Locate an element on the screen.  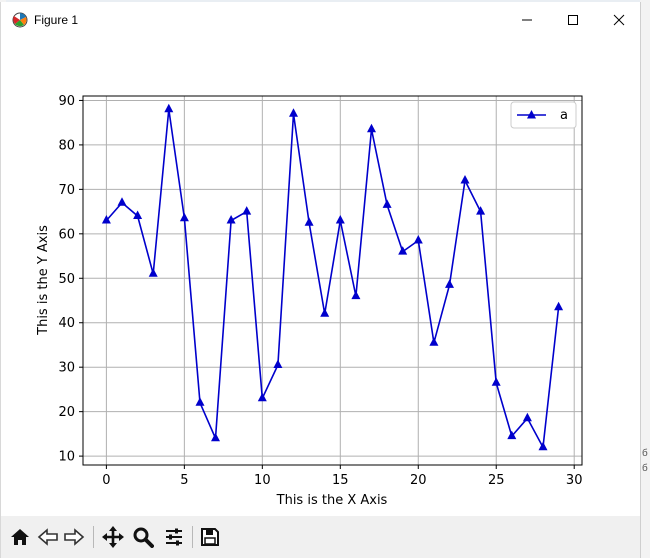
close-icon is located at coordinates (619, 20).